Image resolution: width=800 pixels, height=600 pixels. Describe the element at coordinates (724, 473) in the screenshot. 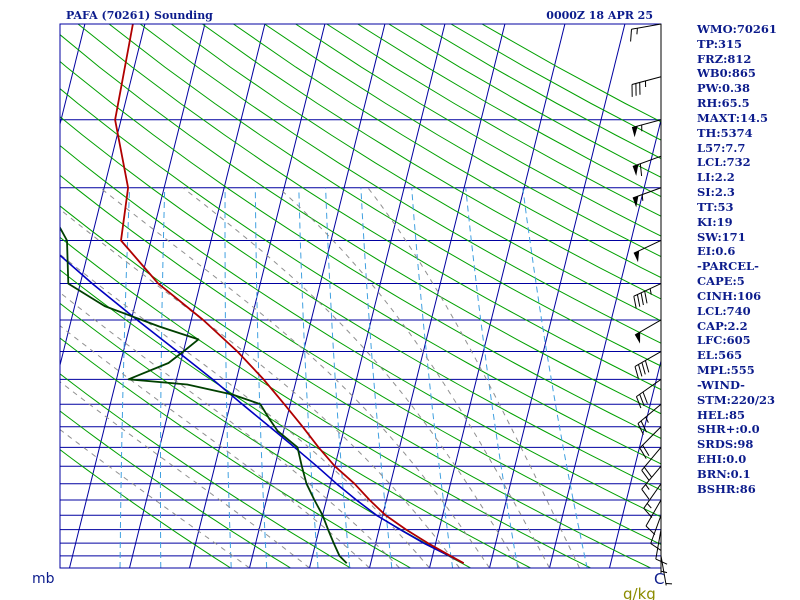

I see `index-row: BRN:0.1` at that location.